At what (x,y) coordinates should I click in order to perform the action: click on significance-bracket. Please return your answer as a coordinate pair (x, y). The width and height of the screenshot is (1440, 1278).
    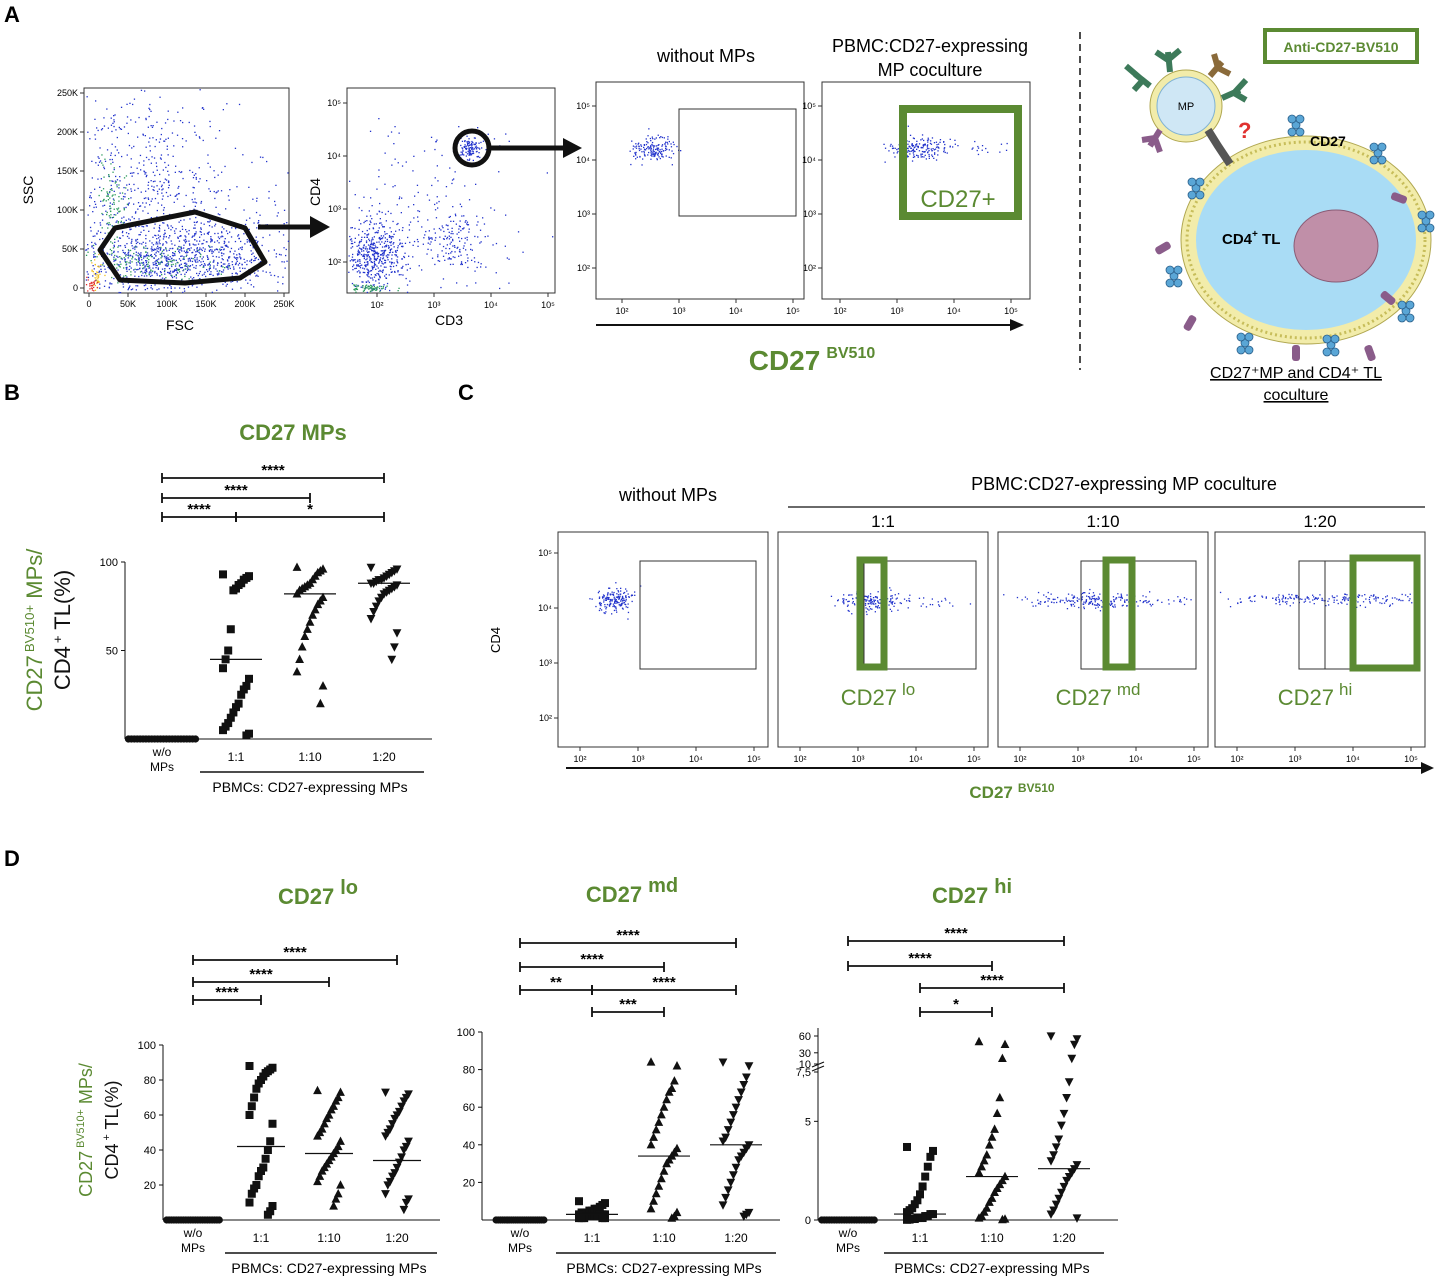
    Looking at the image, I should click on (956, 1012).